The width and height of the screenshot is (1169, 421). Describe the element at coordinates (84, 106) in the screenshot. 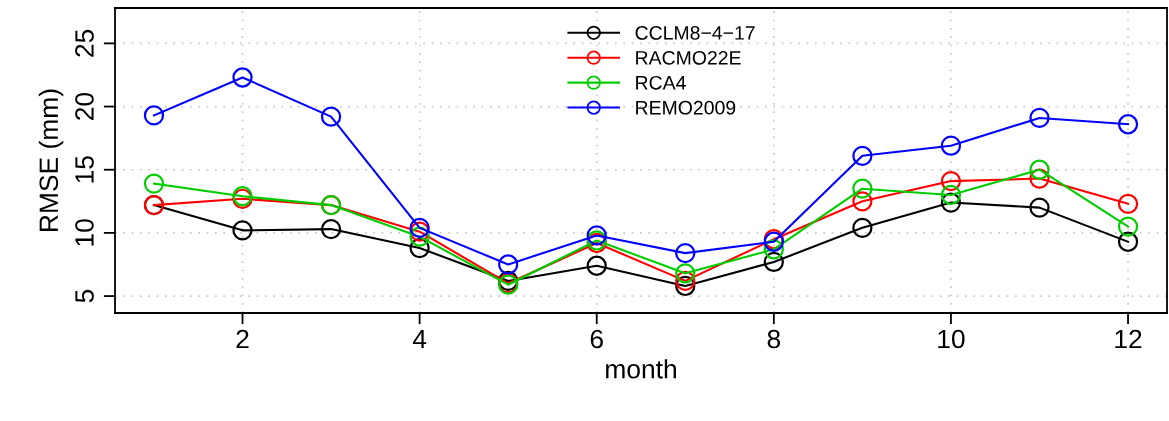

I see `y-tick-label: 20` at that location.